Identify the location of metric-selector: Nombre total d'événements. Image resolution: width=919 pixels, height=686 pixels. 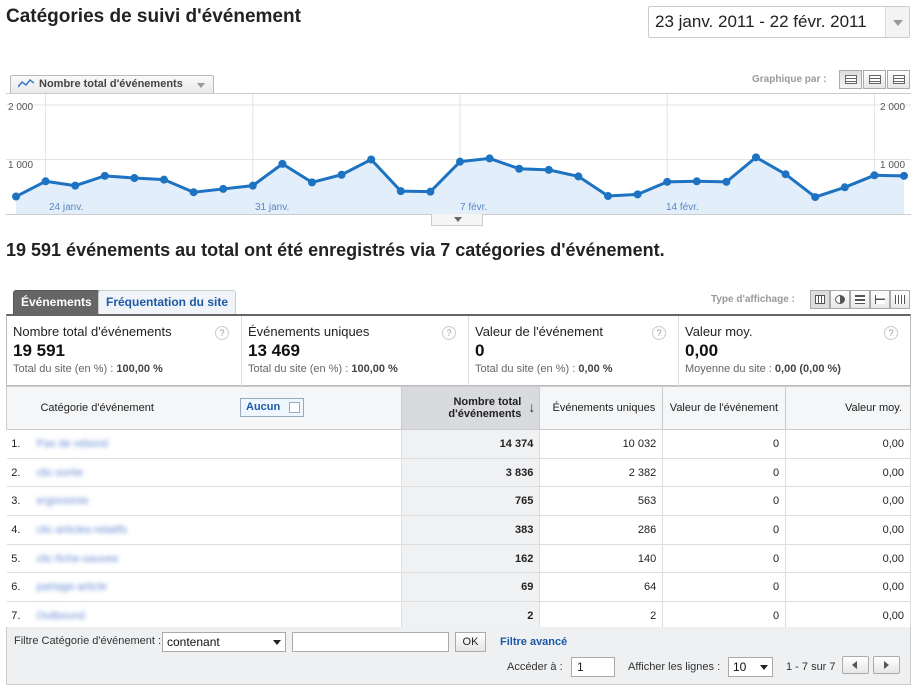
(112, 84).